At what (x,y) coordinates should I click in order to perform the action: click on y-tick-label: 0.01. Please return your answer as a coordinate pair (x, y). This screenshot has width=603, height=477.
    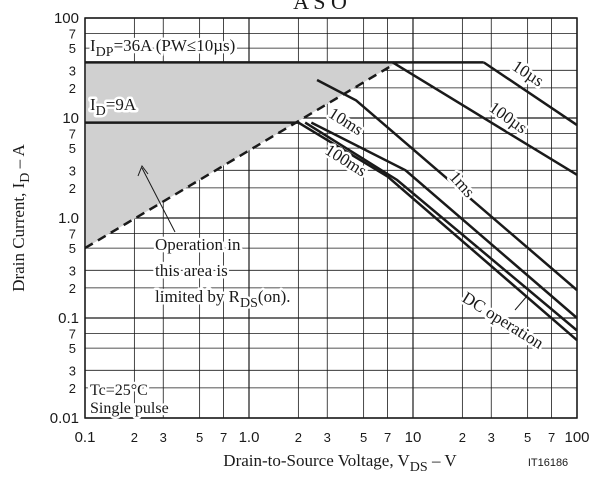
    Looking at the image, I should click on (64, 418).